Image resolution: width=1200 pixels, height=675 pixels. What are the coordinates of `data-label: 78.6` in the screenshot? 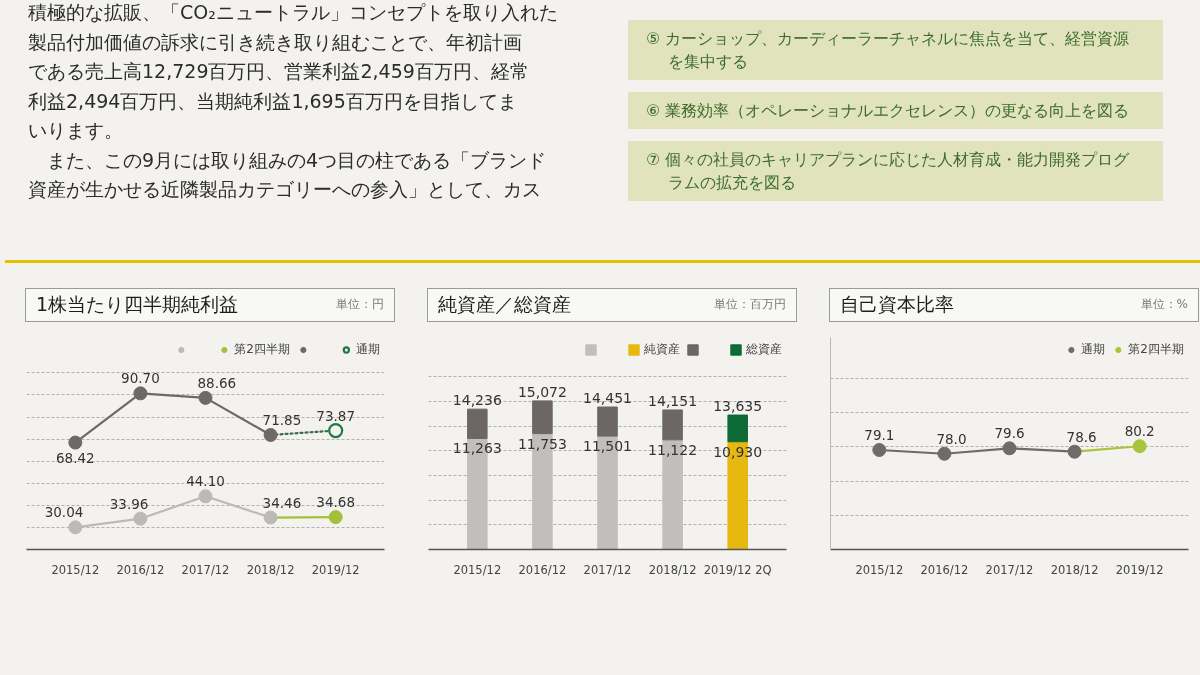 It's located at (1081, 436).